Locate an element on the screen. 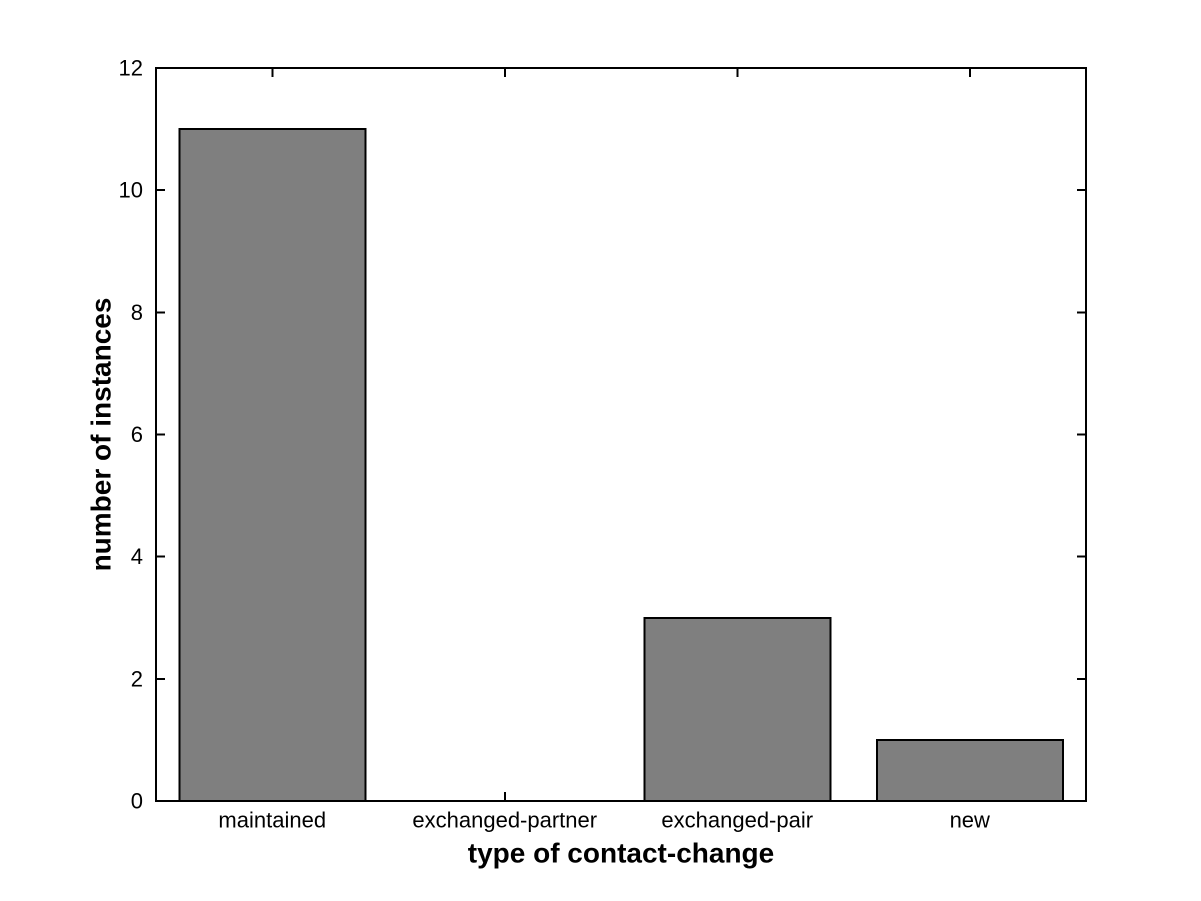 The width and height of the screenshot is (1201, 901). y-tick-label: 8 is located at coordinates (137, 312).